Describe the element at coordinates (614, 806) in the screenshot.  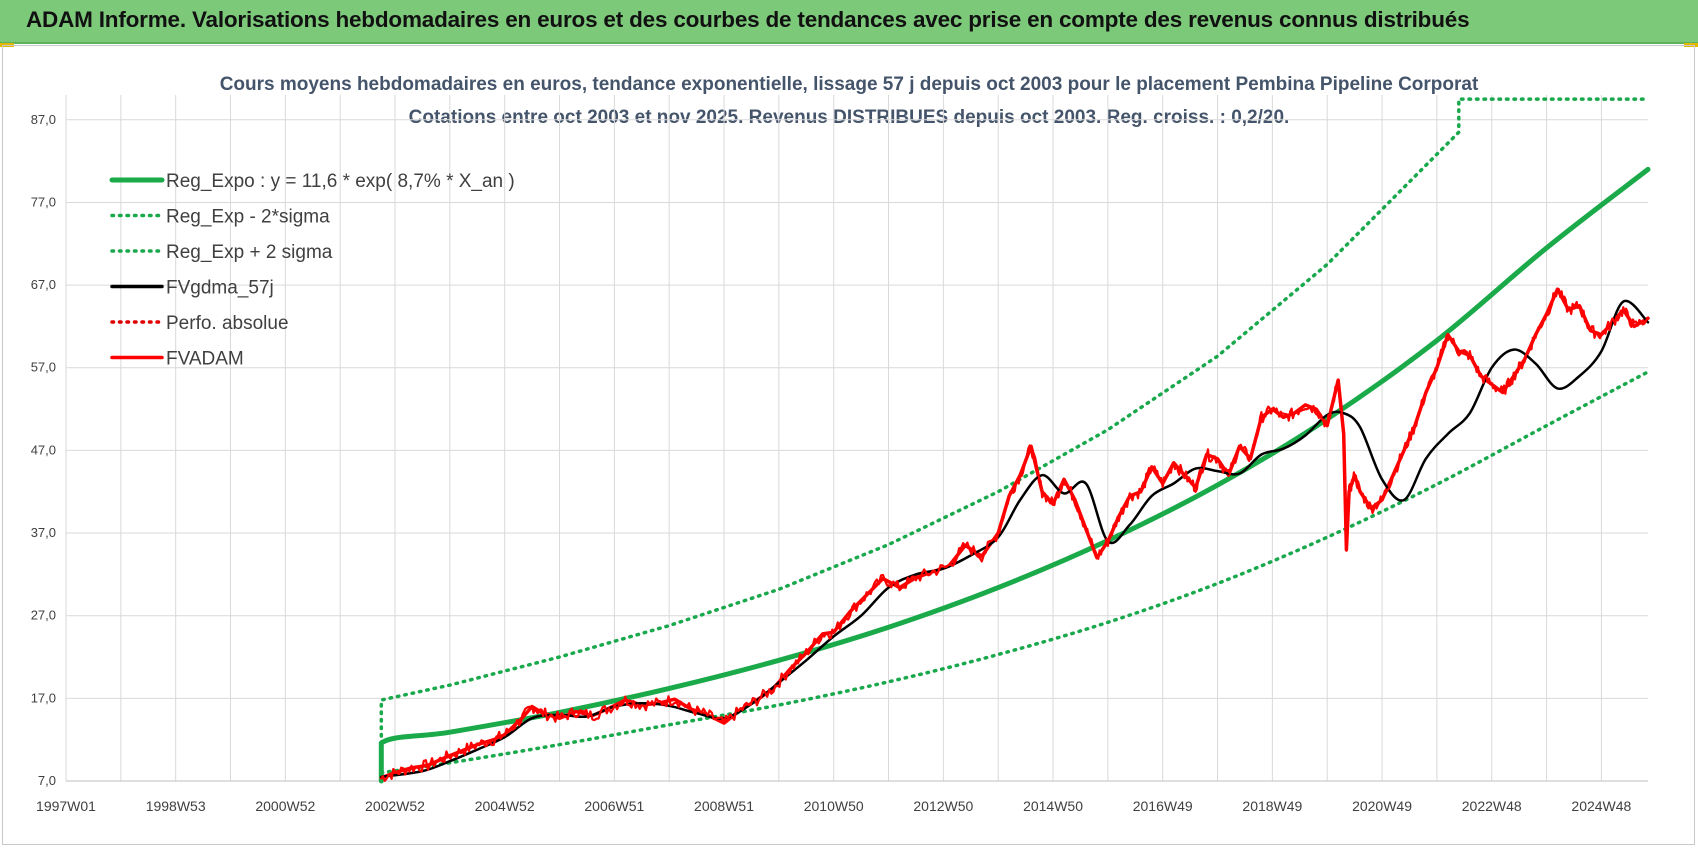
I see `x-tick-label: 2006W51` at that location.